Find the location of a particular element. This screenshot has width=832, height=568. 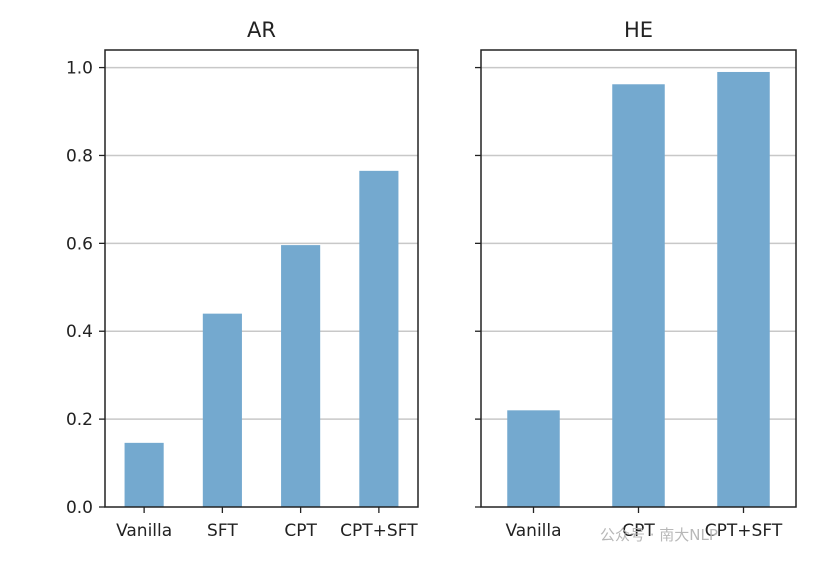

x-tick-label-p0-0: Vanilla is located at coordinates (144, 531).